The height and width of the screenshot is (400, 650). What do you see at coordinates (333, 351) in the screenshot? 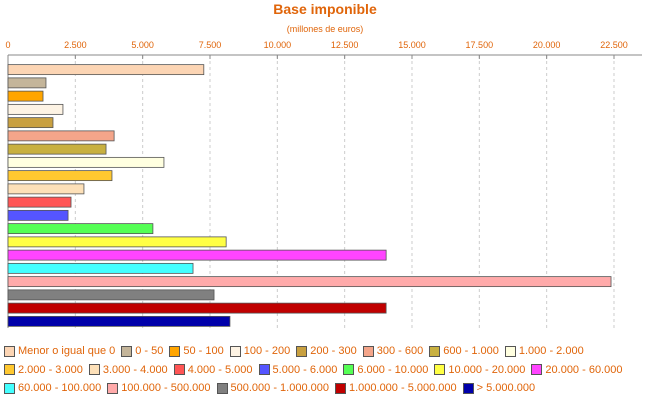
I see `legend-label: 200 - 300` at bounding box center [333, 351].